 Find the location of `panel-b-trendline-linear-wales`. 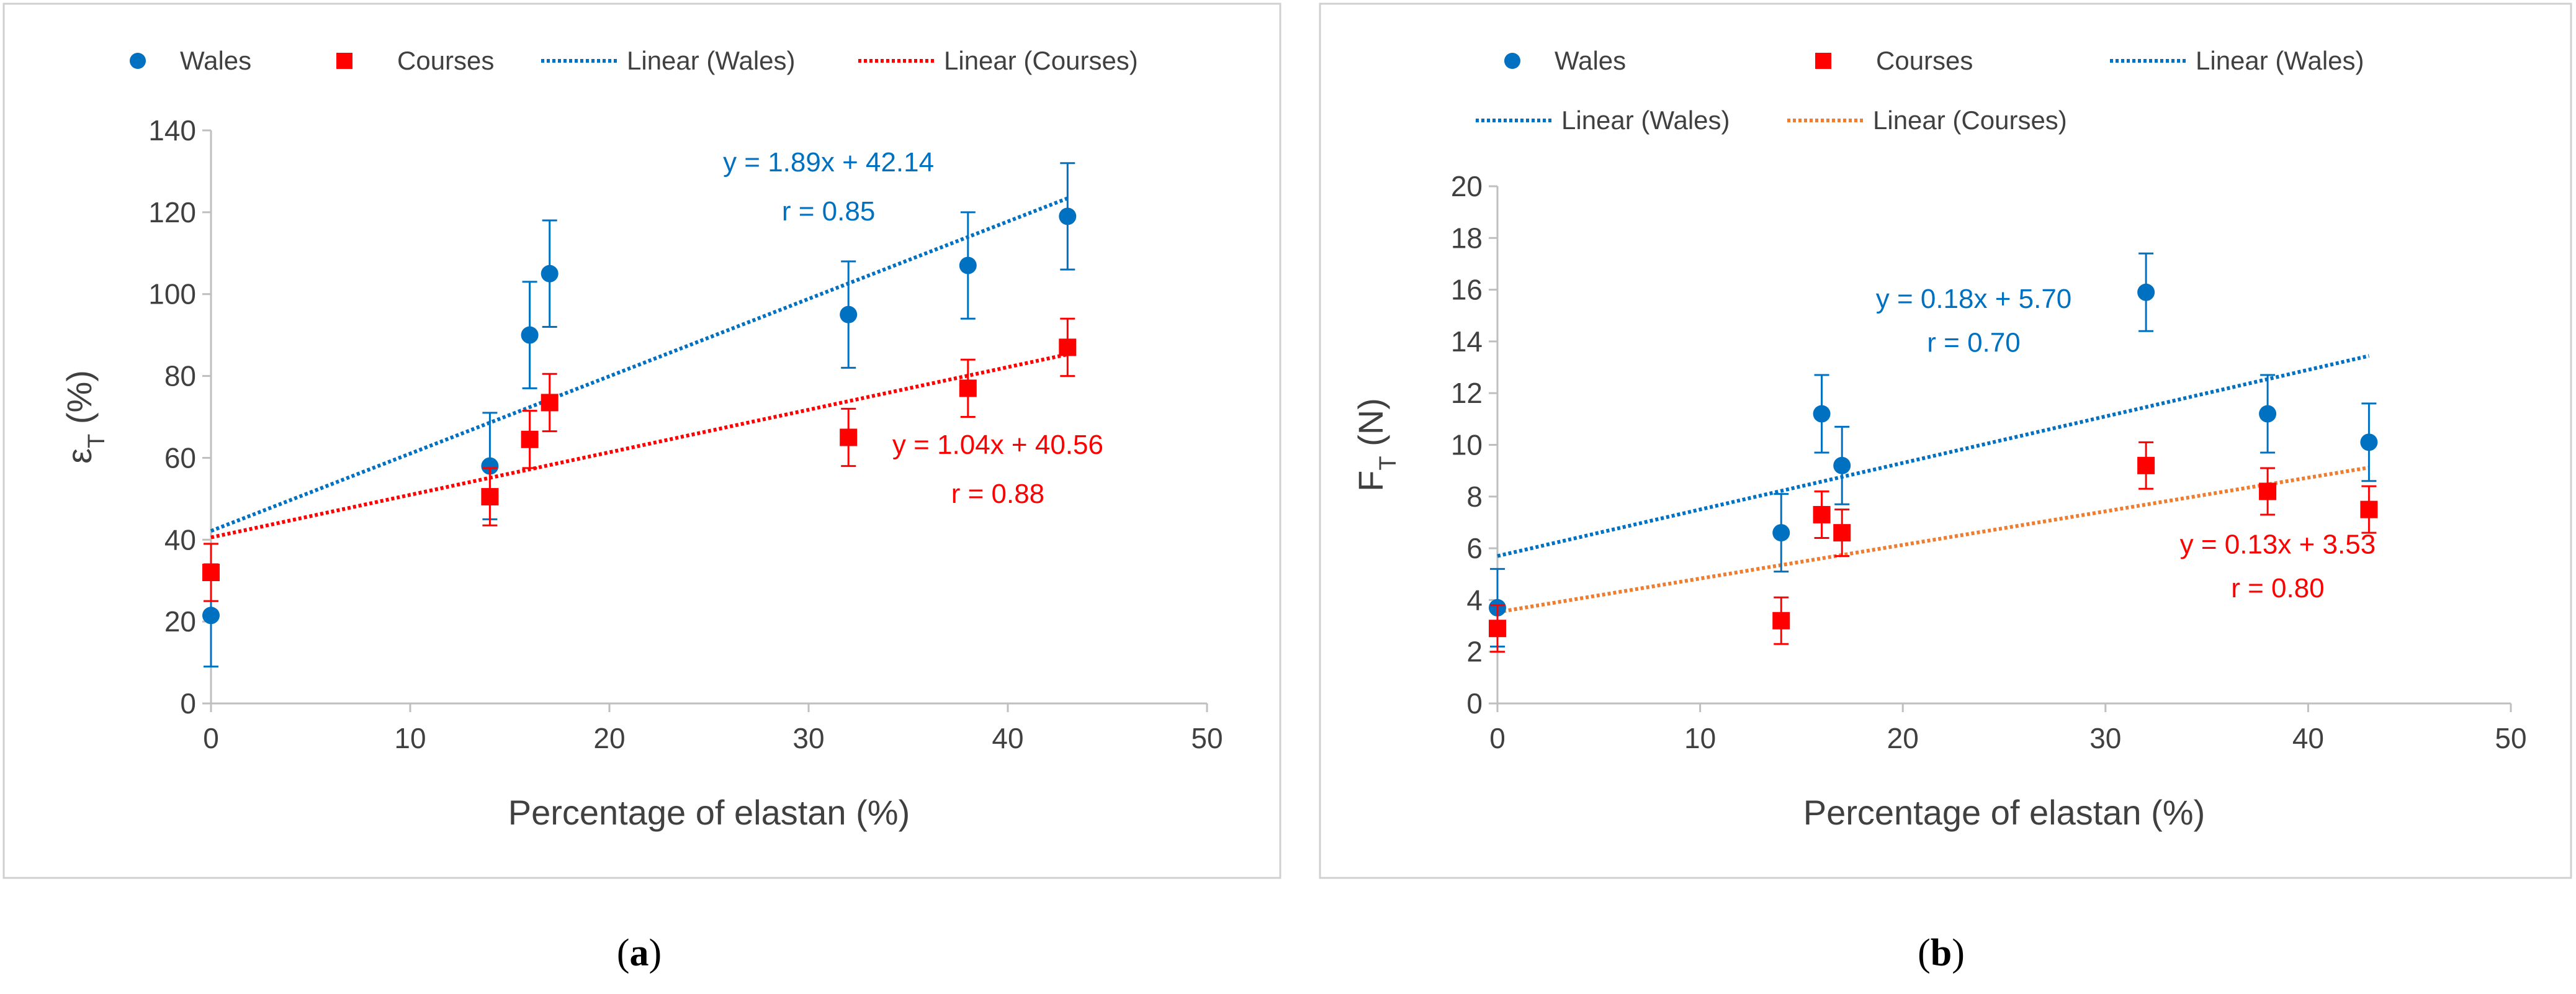

panel-b-trendline-linear-wales is located at coordinates (1933, 456).